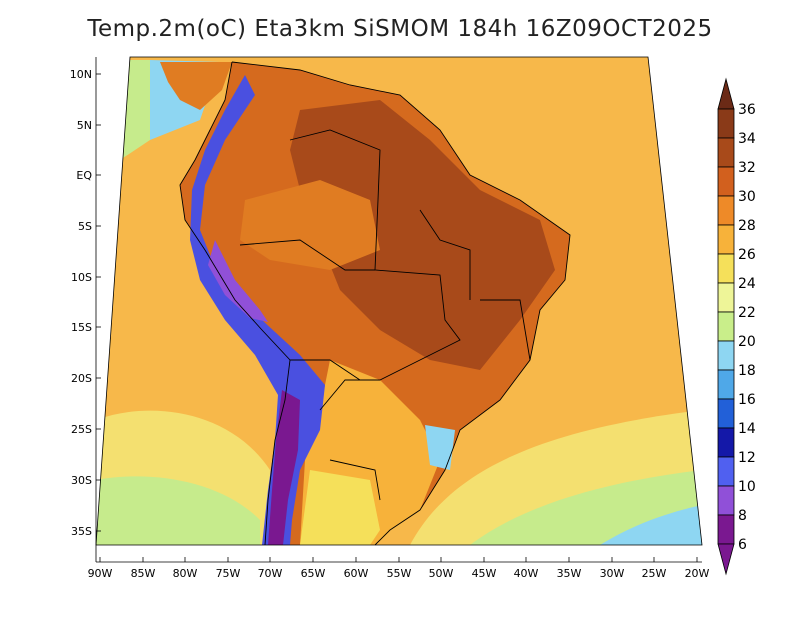 This screenshot has width=800, height=618. What do you see at coordinates (747, 197) in the screenshot?
I see `colorbar-label: 30` at bounding box center [747, 197].